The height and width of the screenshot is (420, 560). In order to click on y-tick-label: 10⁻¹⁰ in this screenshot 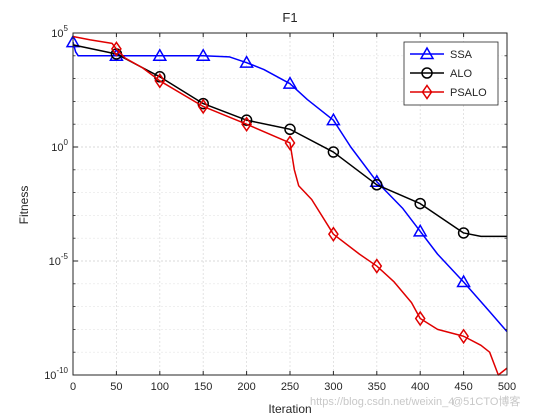, I will do `click(56, 374)`.